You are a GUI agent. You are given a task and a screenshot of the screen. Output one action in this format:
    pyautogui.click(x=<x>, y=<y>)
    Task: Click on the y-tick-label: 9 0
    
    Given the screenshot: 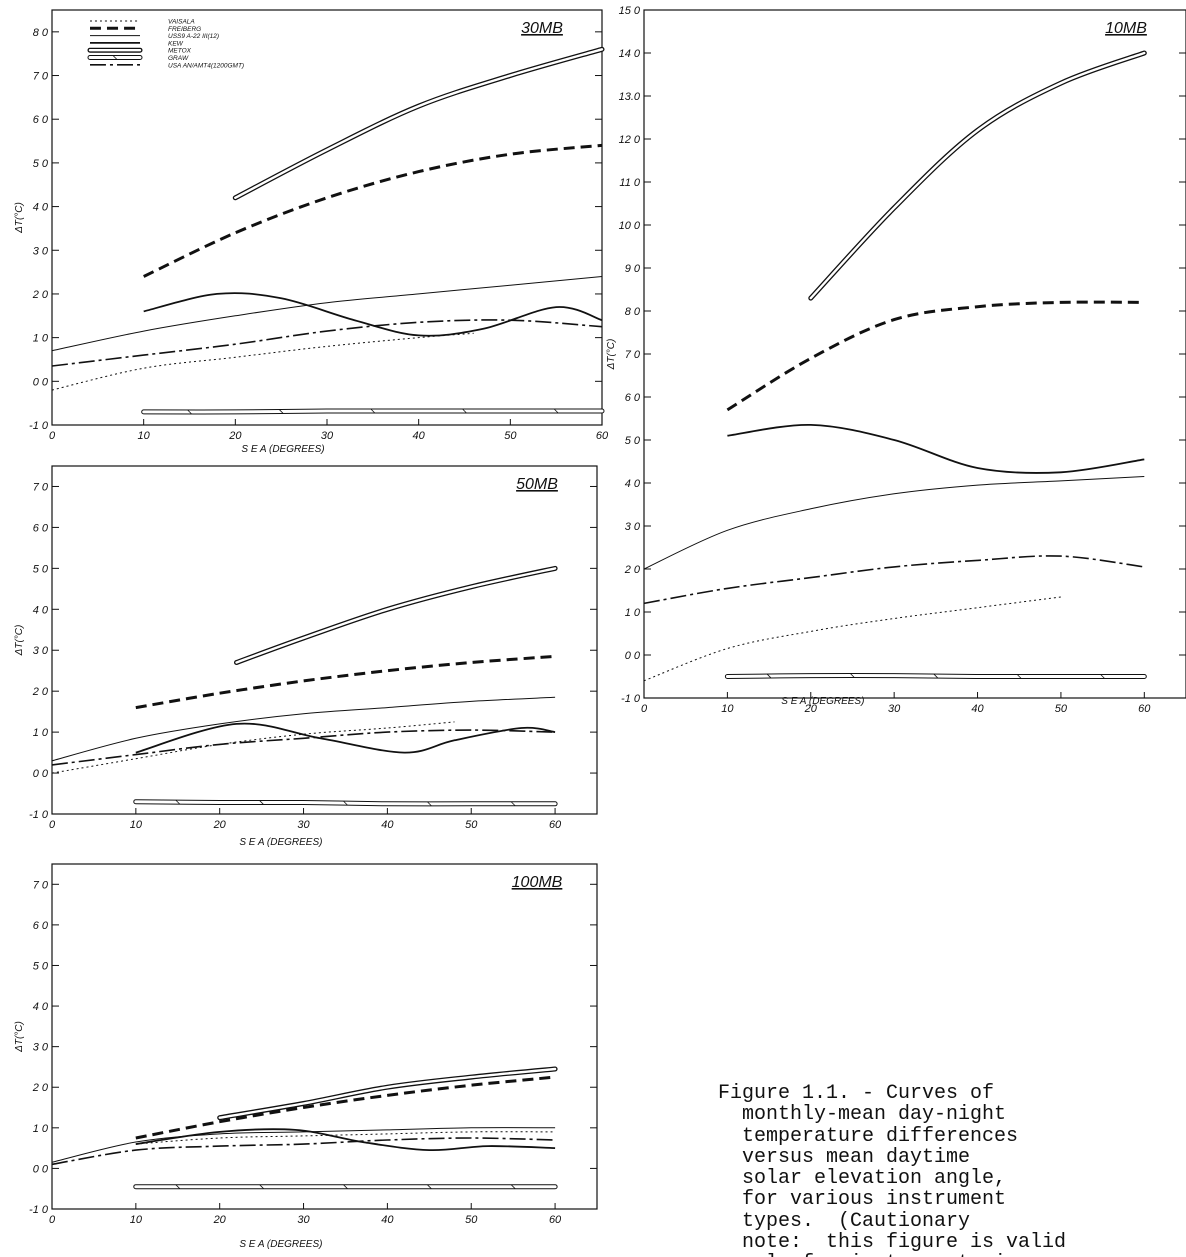 What is the action you would take?
    pyautogui.click(x=633, y=269)
    